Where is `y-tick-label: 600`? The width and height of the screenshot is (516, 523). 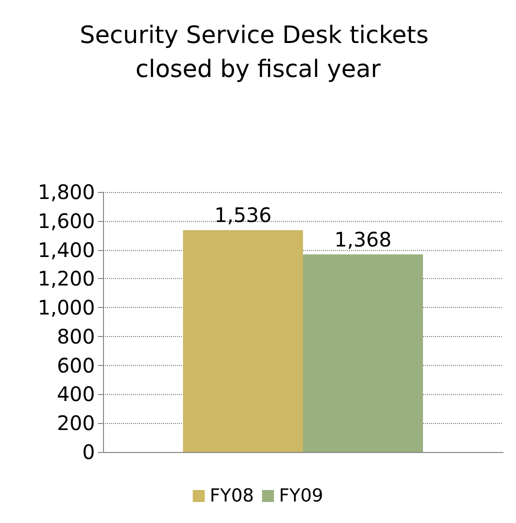 y-tick-label: 600 is located at coordinates (75, 365).